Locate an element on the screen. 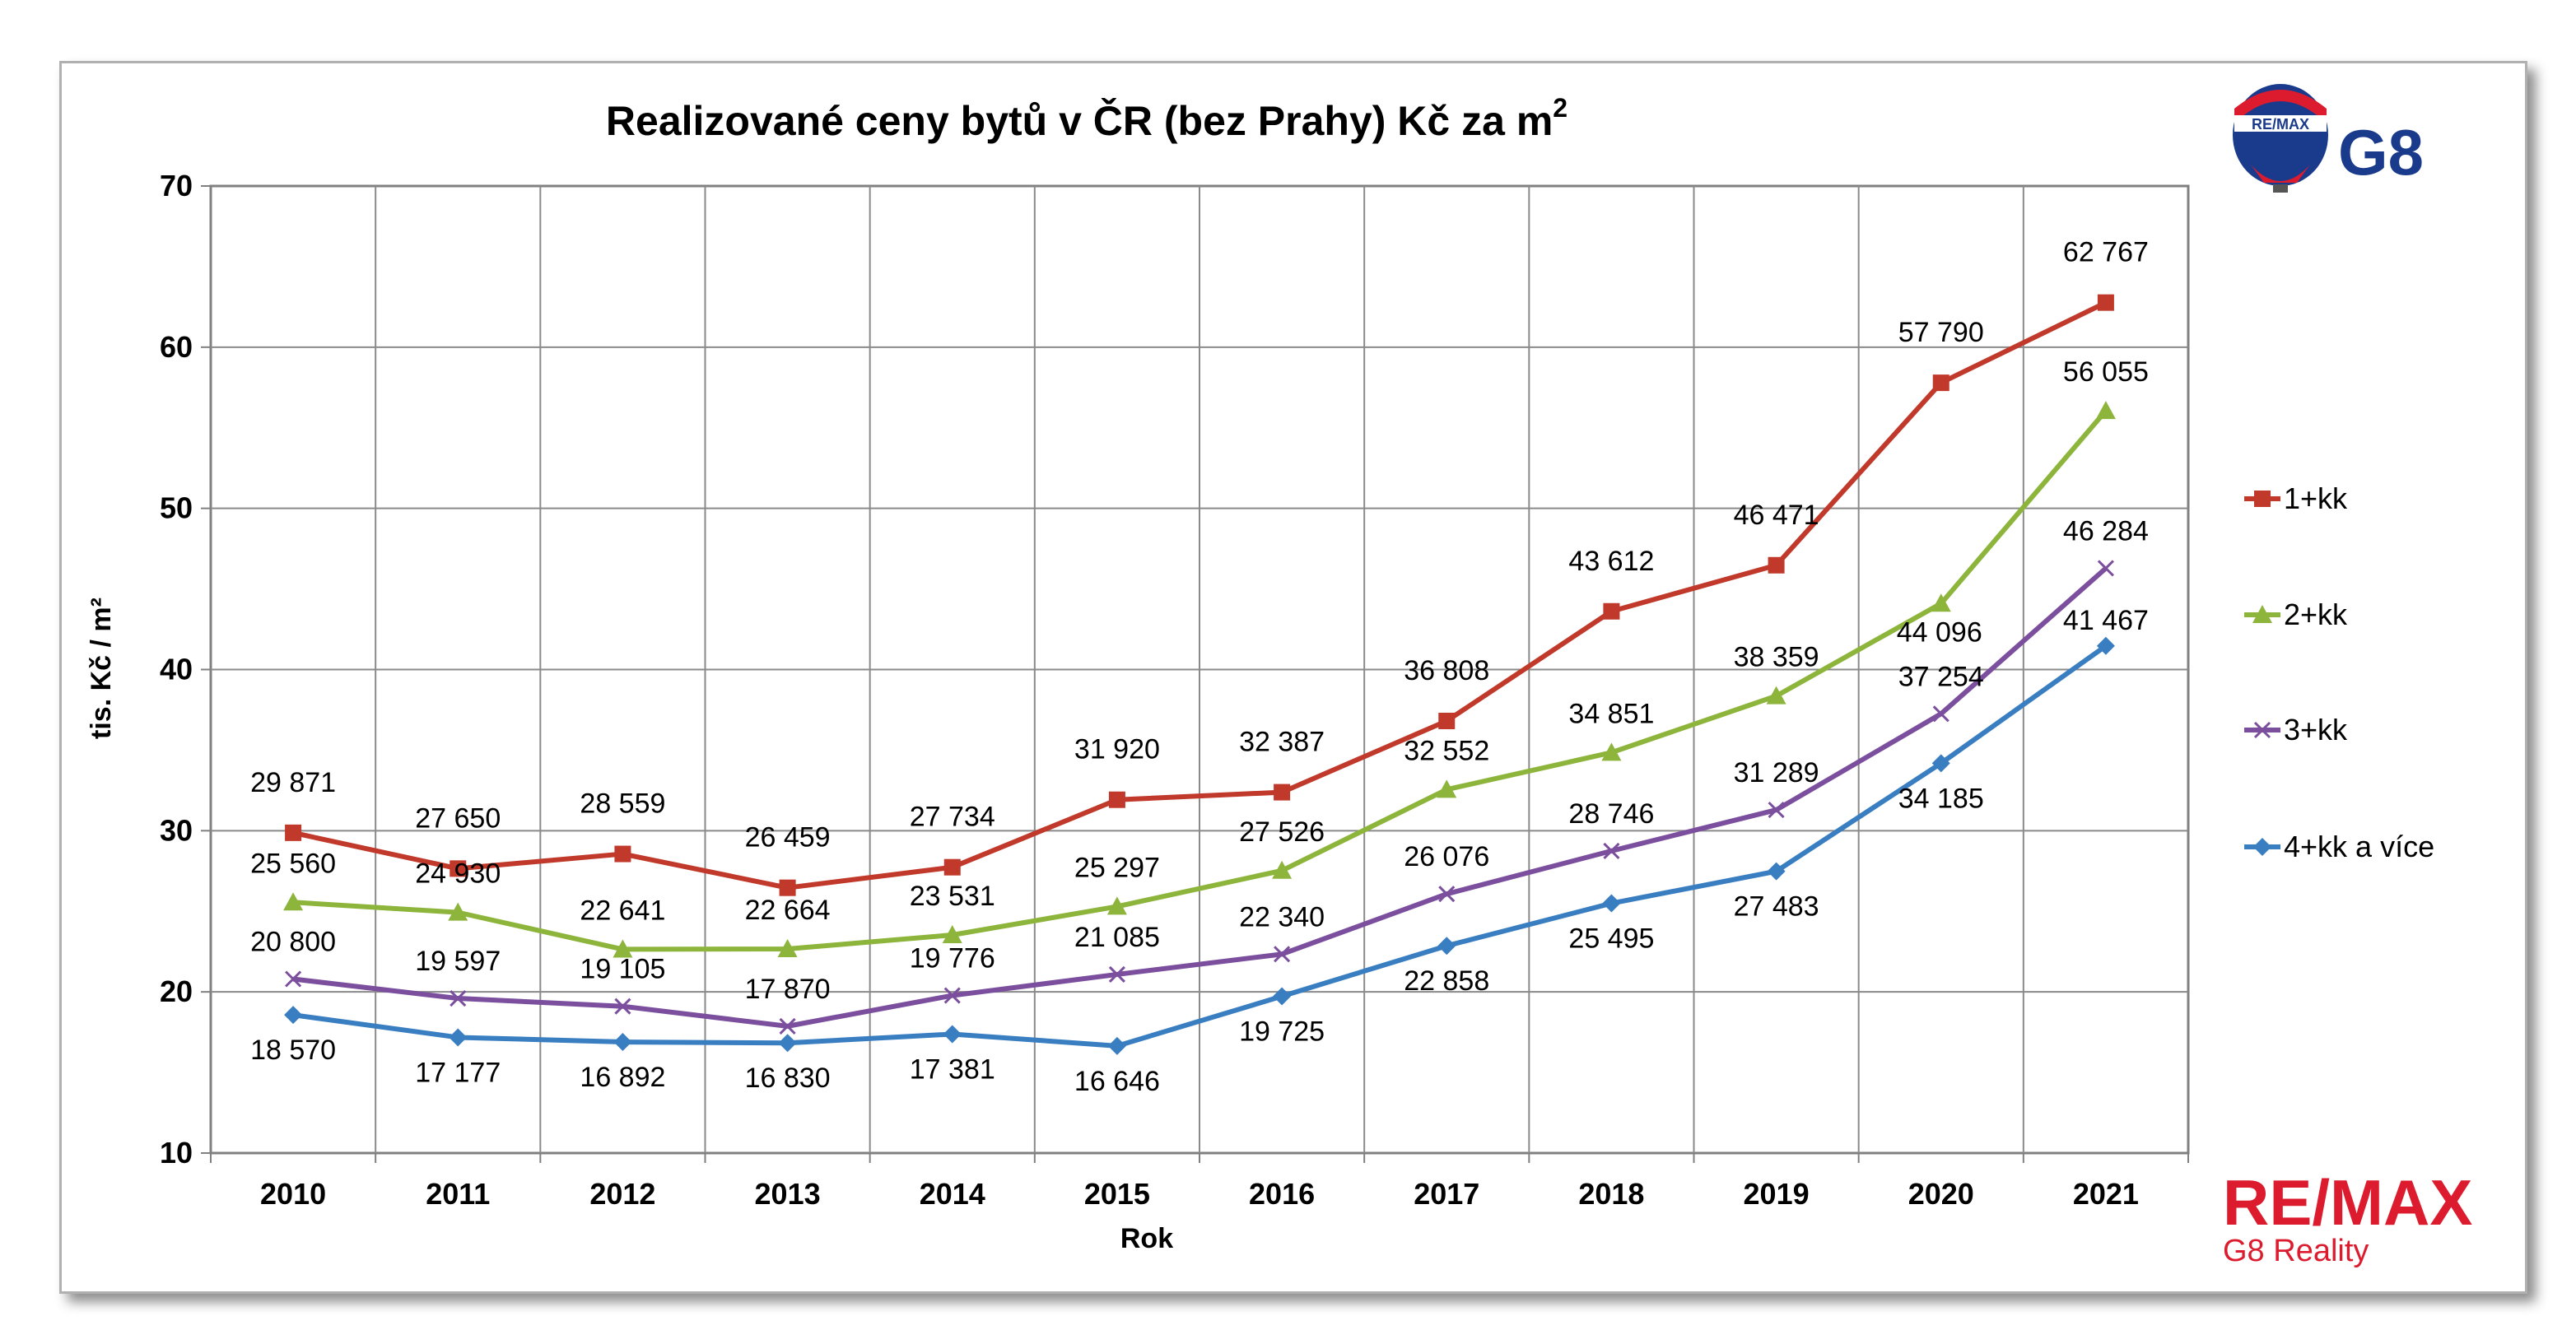  data-label: 36 808 is located at coordinates (1446, 670).